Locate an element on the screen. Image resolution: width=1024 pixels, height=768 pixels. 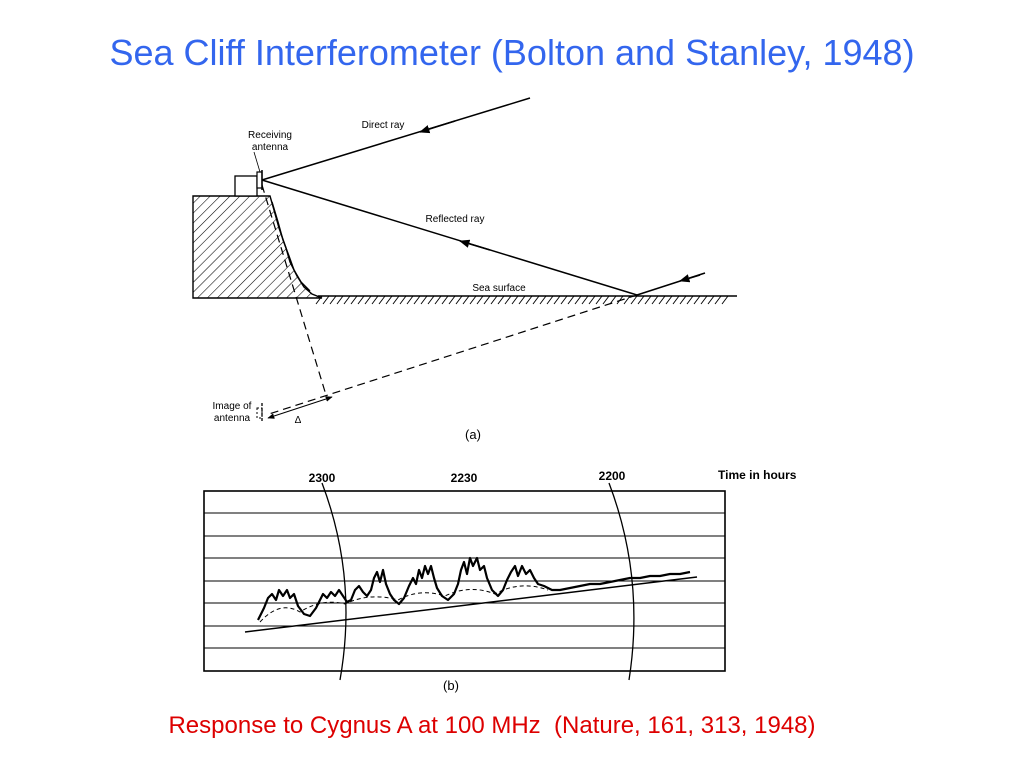
panel-b-label: (b) is located at coordinates (451, 685).